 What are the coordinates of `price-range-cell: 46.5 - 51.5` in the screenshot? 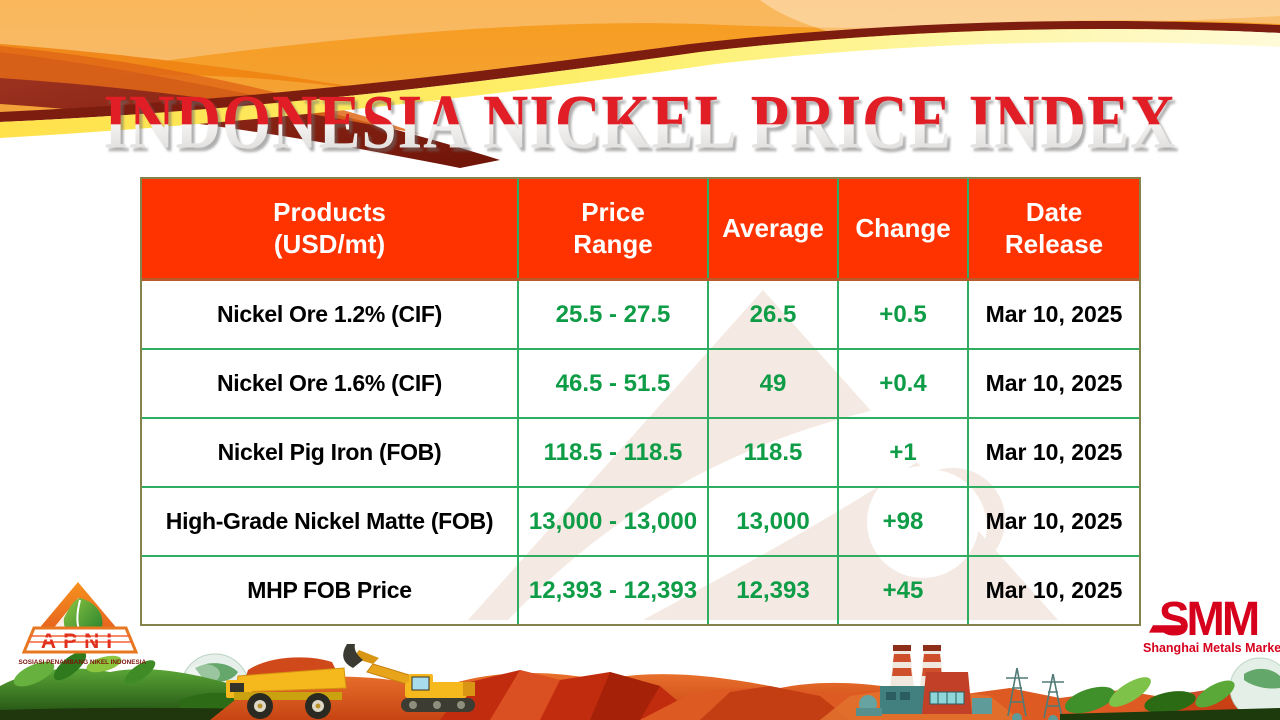 It's located at (614, 383).